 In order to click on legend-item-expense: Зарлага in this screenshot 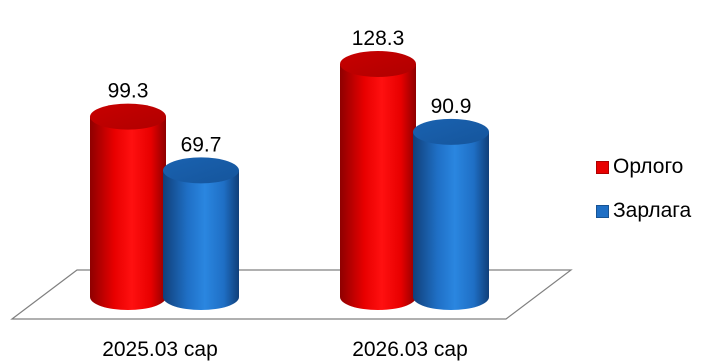, I will do `click(643, 211)`.